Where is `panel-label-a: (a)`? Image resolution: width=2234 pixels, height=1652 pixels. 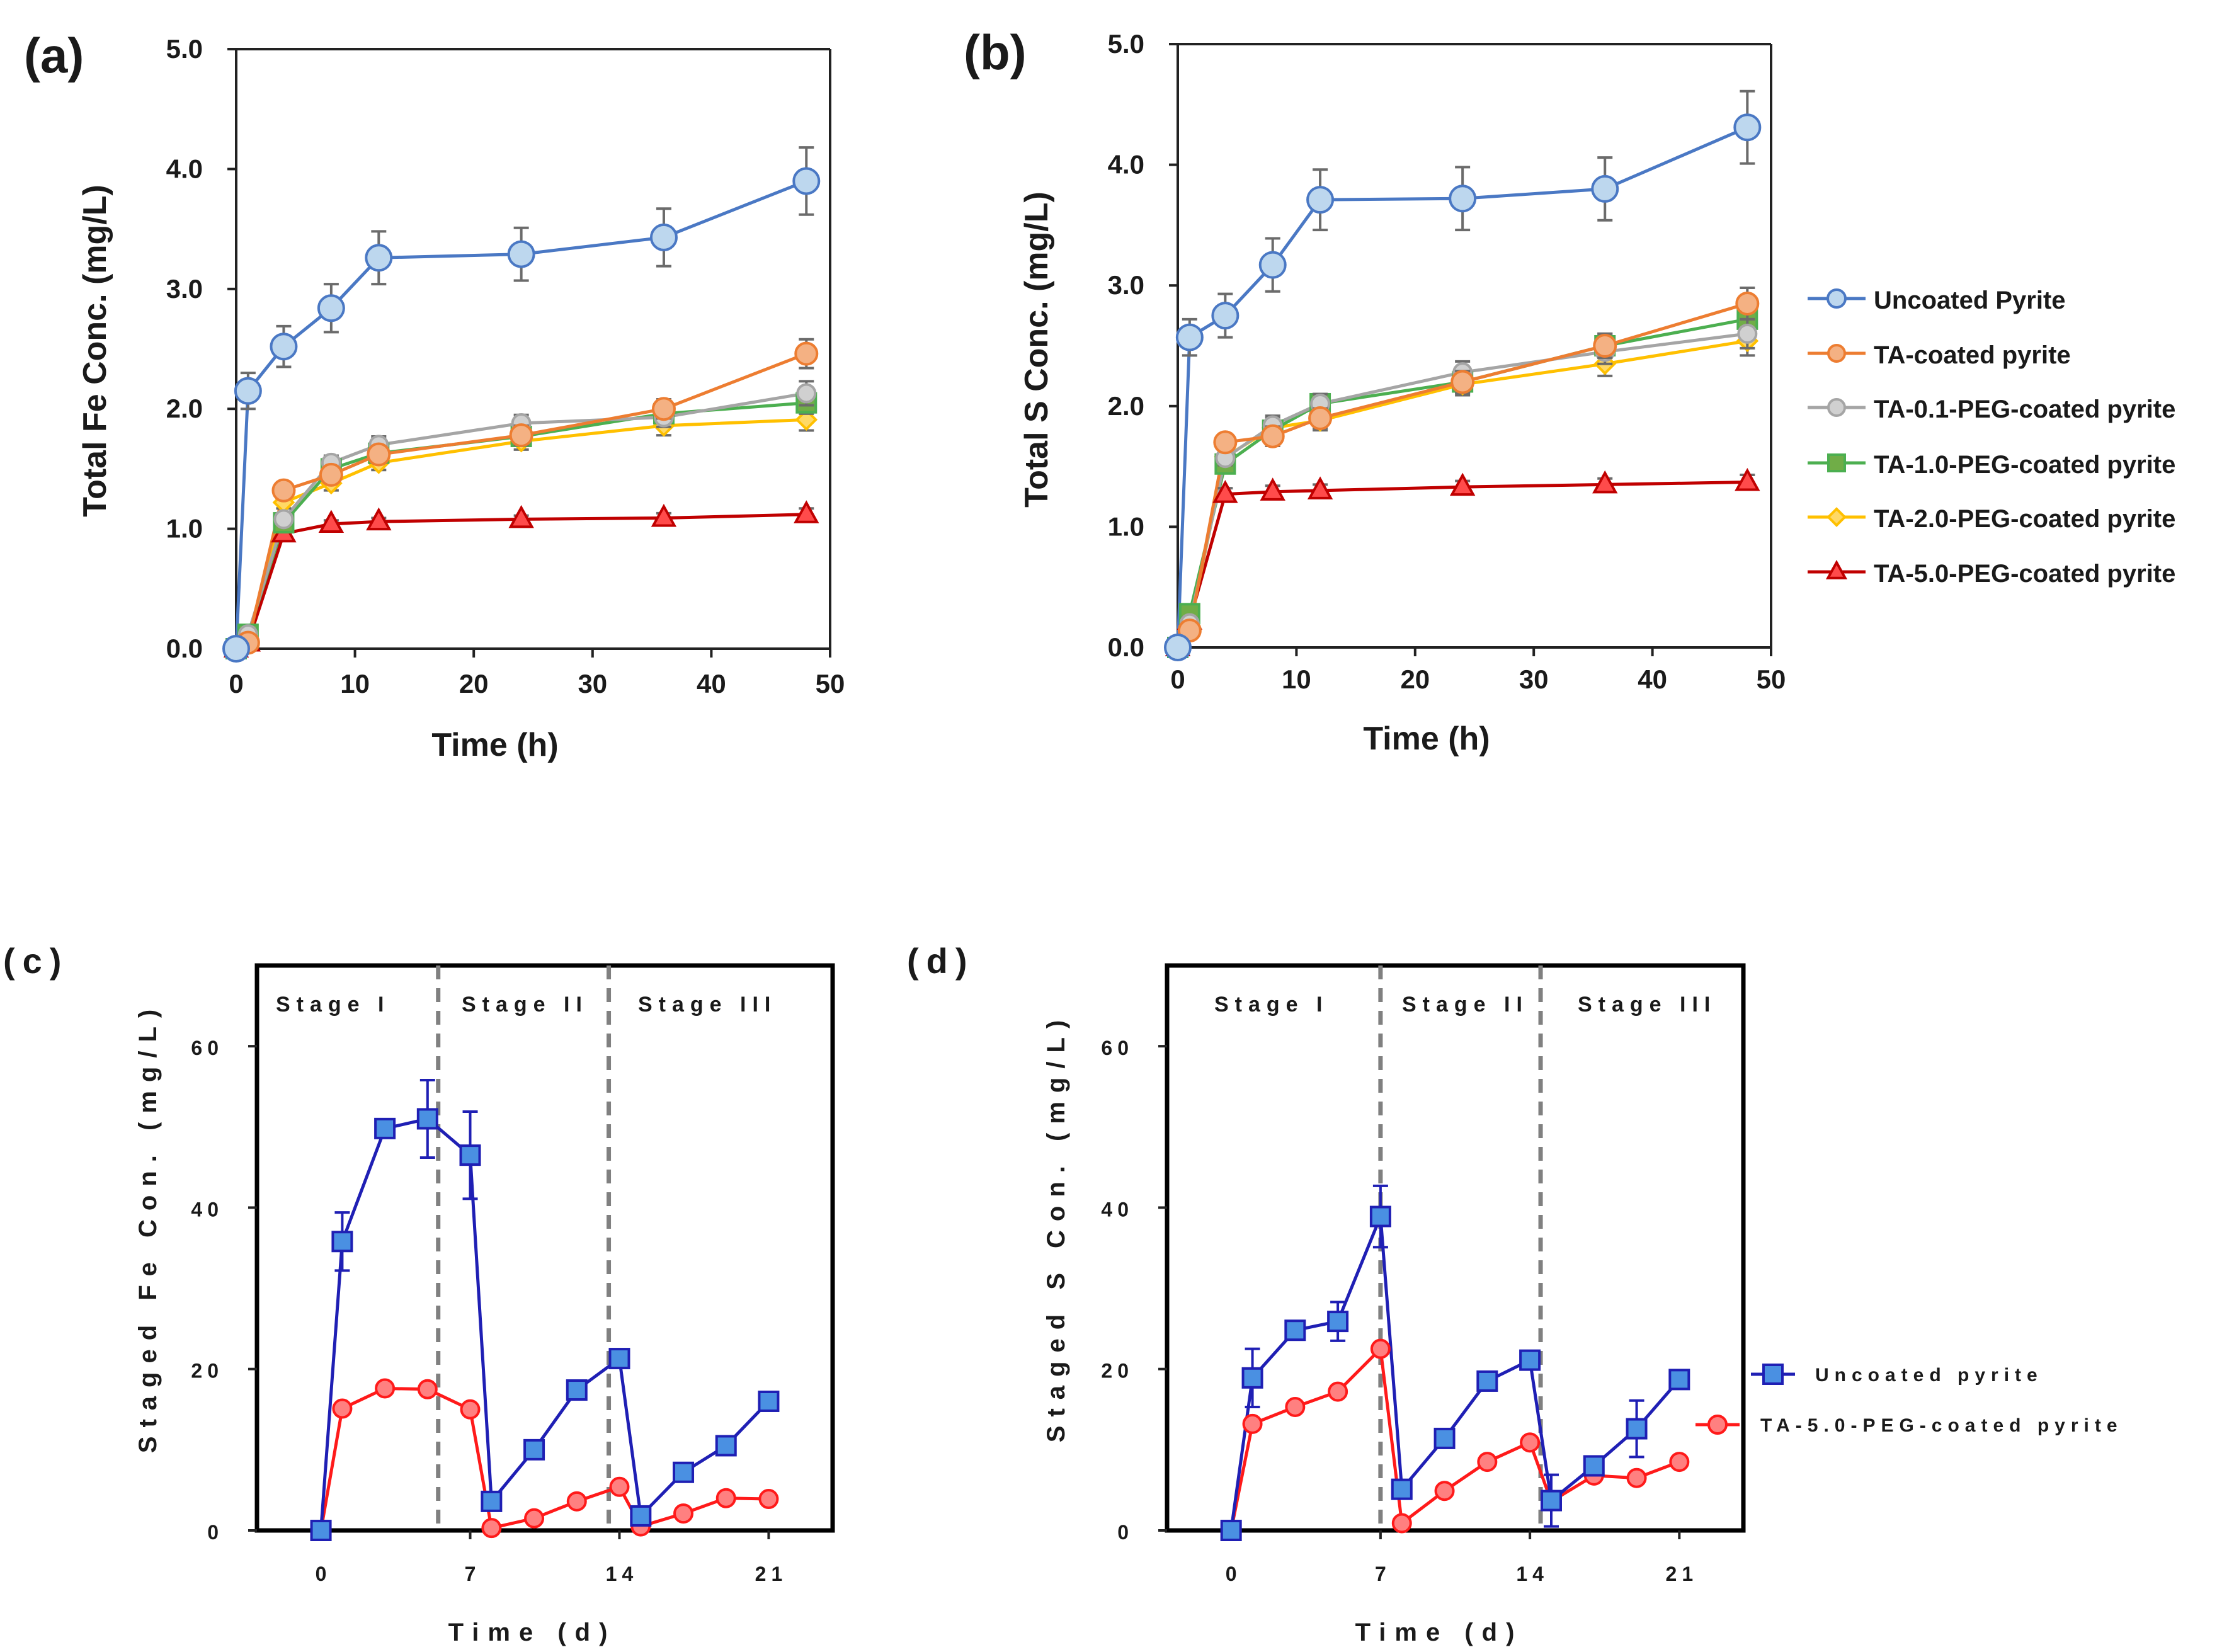
panel-label-a: (a) is located at coordinates (54, 56).